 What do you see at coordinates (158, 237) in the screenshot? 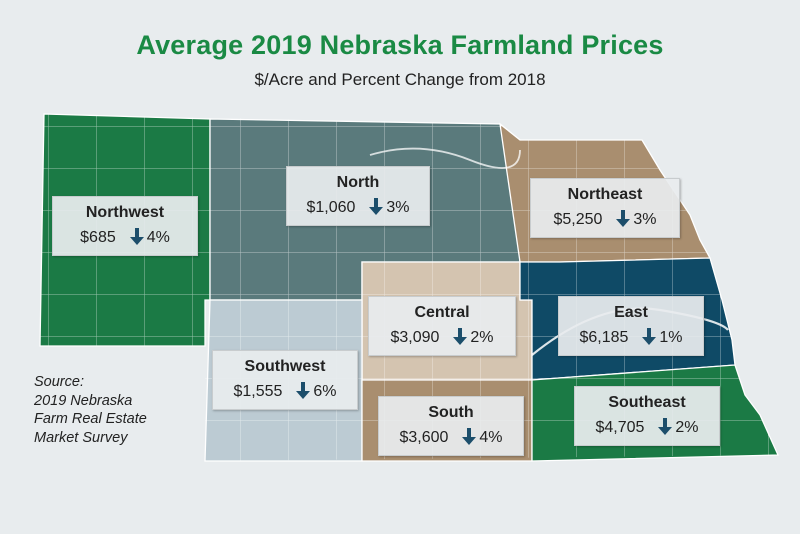
I see `change-northwest: 4%` at bounding box center [158, 237].